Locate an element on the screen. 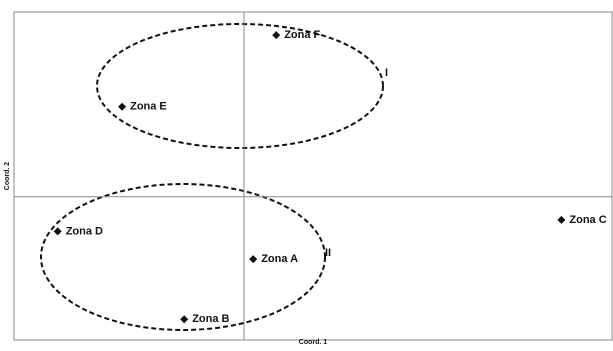  x-axis-label: Coord. 1 is located at coordinates (313, 342).